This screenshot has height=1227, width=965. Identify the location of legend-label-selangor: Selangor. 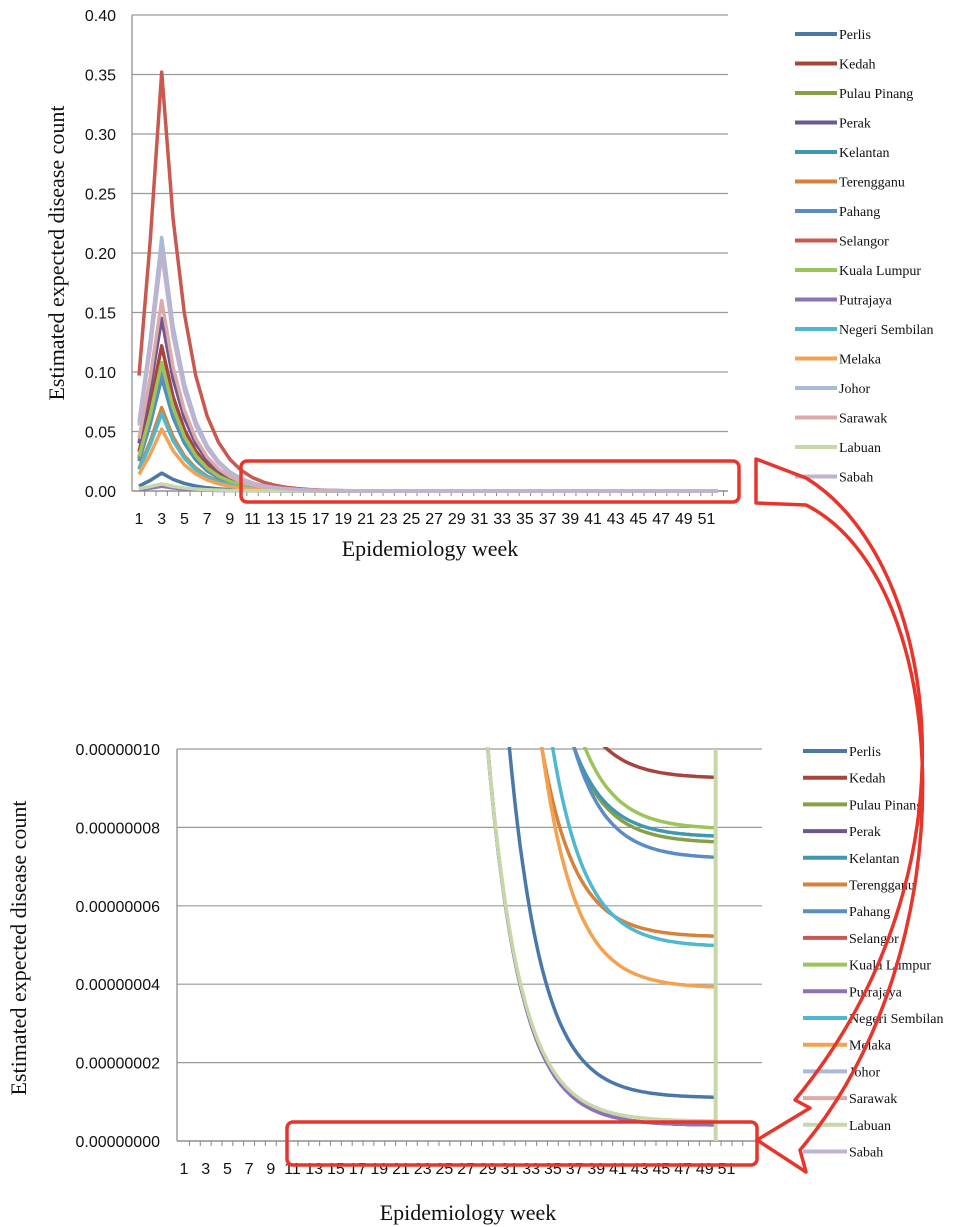
(864, 242).